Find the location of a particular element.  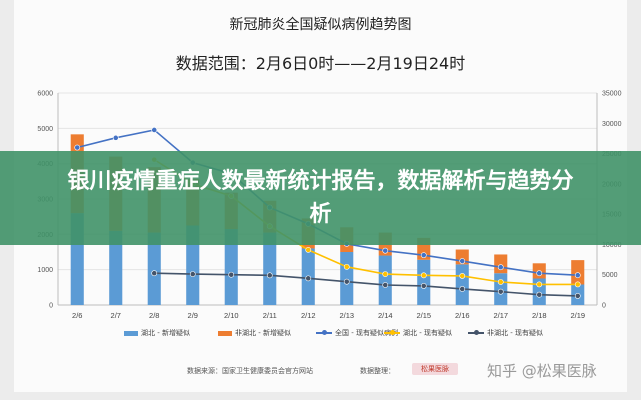

x-tick-label: 2/7 is located at coordinates (116, 315).